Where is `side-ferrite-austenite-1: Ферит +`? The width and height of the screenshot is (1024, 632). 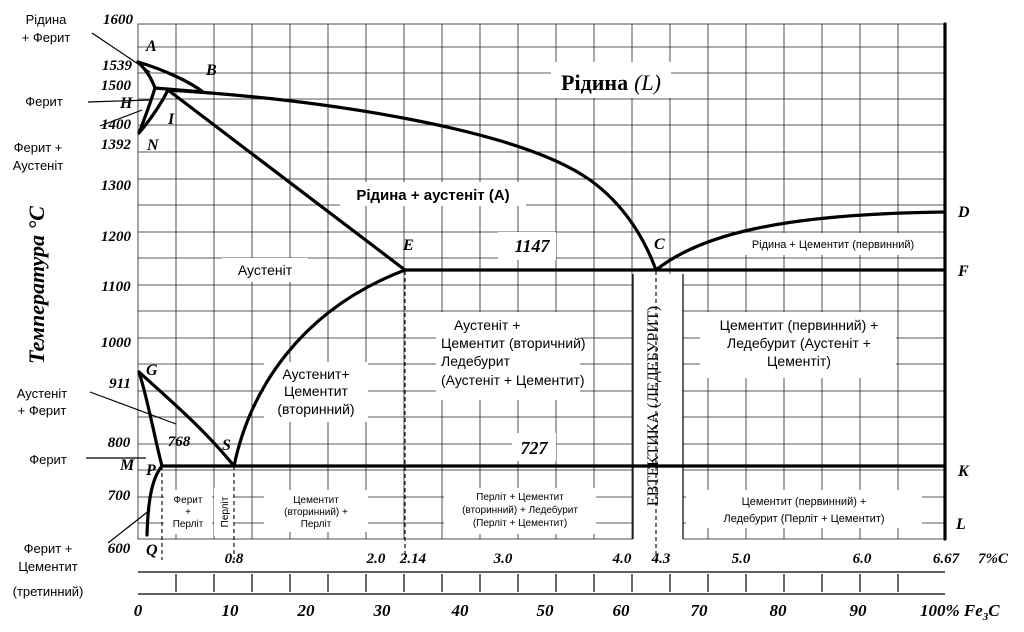
side-ferrite-austenite-1: Ферит + is located at coordinates (38, 147).